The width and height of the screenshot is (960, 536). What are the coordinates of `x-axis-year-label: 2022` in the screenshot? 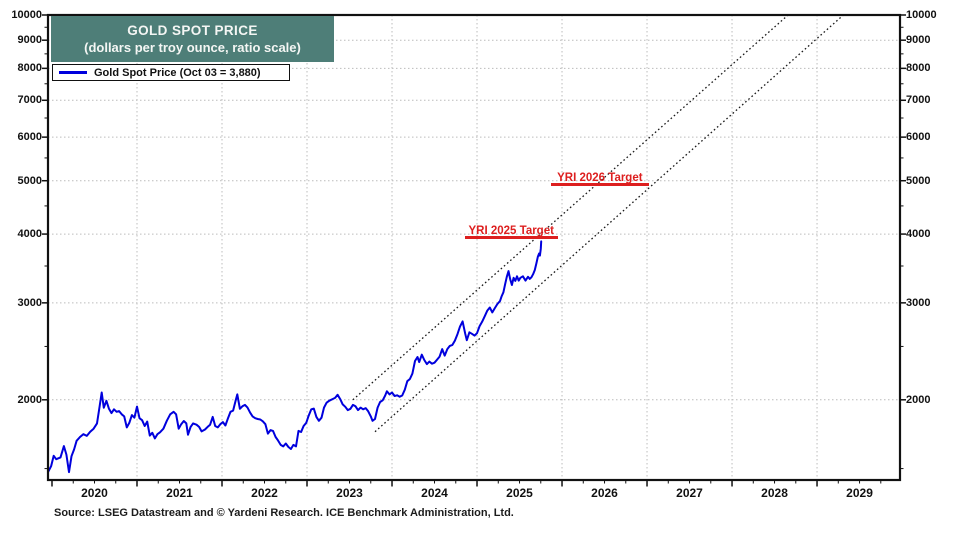 It's located at (264, 493).